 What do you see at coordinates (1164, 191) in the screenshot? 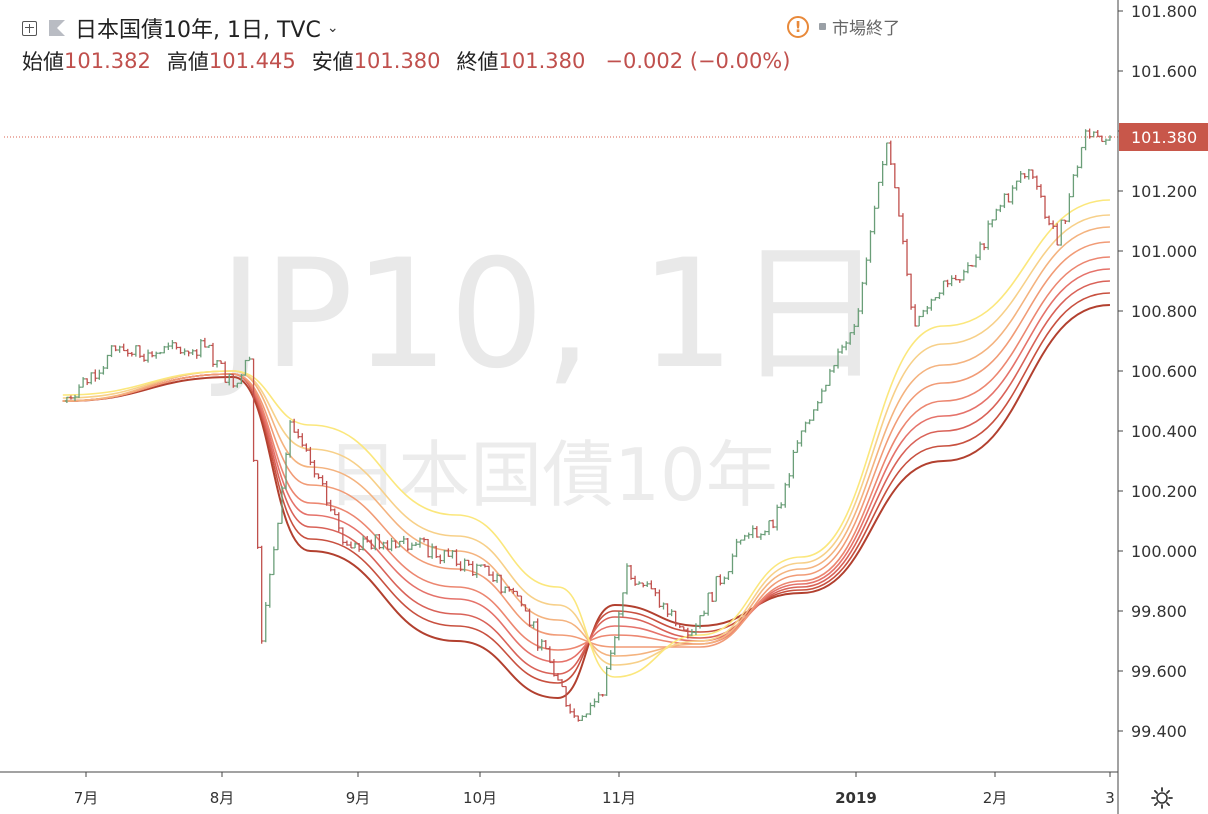
I see `price-axis-label: 101.200` at bounding box center [1164, 191].